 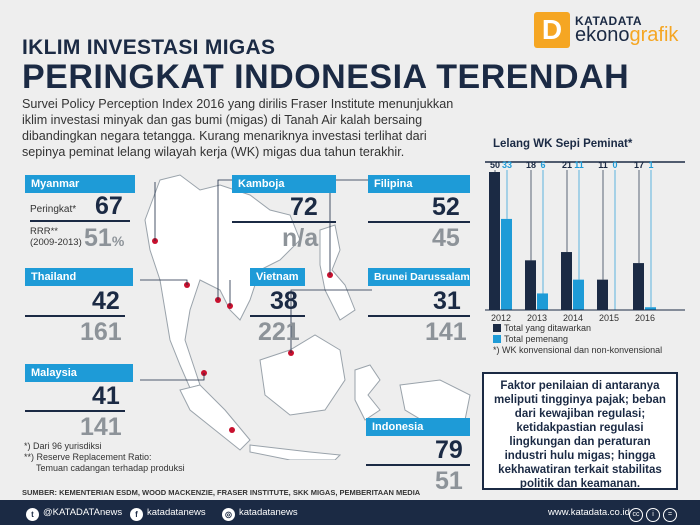 What do you see at coordinates (418, 427) in the screenshot?
I see `country-label-indonesia: Indonesia` at bounding box center [418, 427].